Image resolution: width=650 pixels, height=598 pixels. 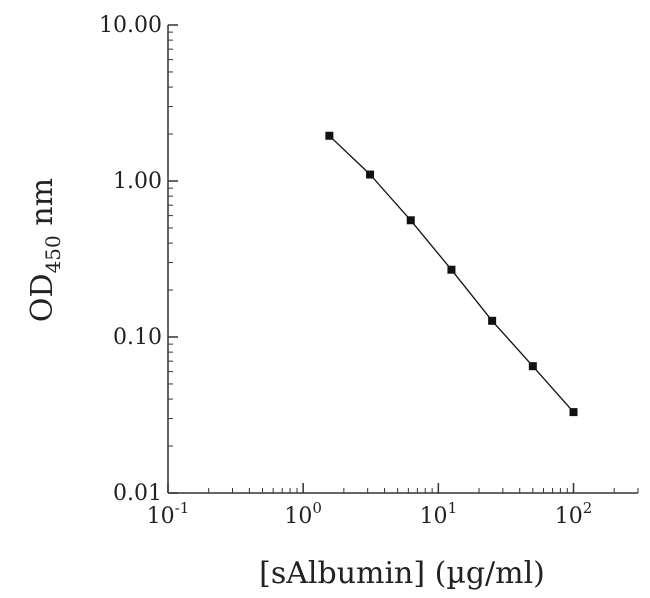 What do you see at coordinates (138, 259) in the screenshot?
I see `y-ticks: 0.01 0.10 1.00 10.00` at bounding box center [138, 259].